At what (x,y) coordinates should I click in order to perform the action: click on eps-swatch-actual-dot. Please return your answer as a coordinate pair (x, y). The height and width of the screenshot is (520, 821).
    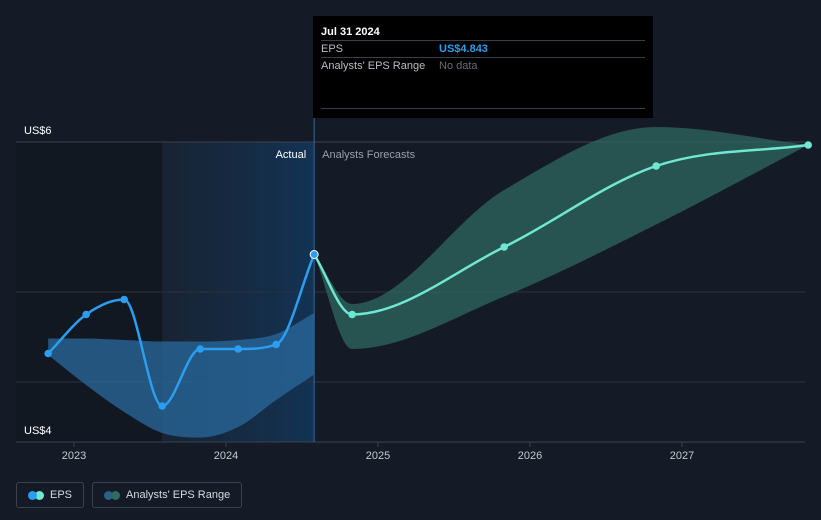
    Looking at the image, I should click on (32, 495).